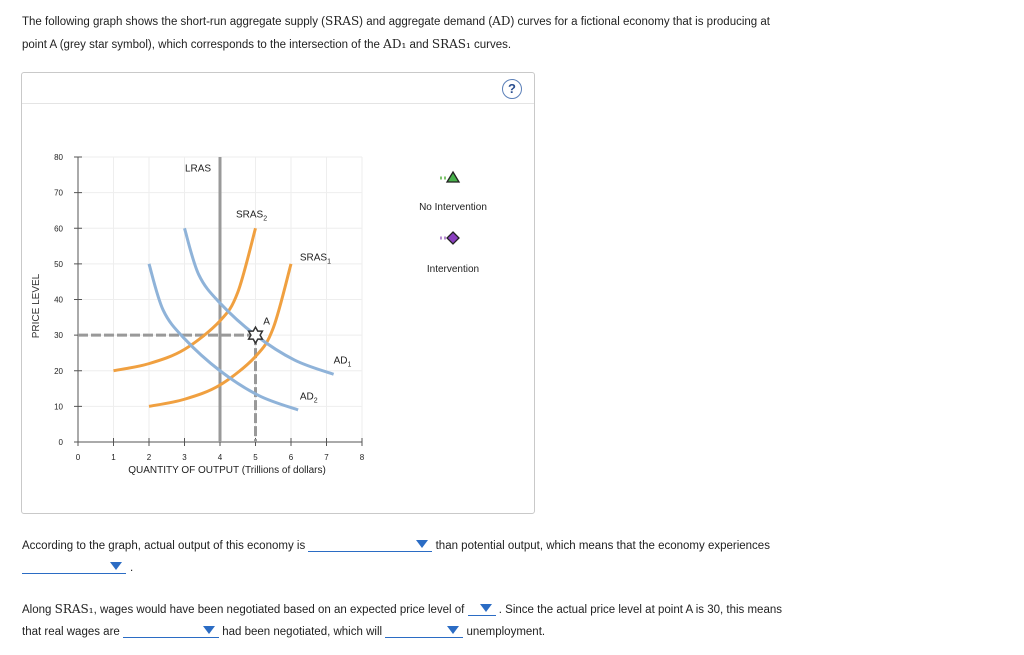 Image resolution: width=1024 pixels, height=655 pixels. Describe the element at coordinates (58, 406) in the screenshot. I see `y-tick-label: 10` at that location.